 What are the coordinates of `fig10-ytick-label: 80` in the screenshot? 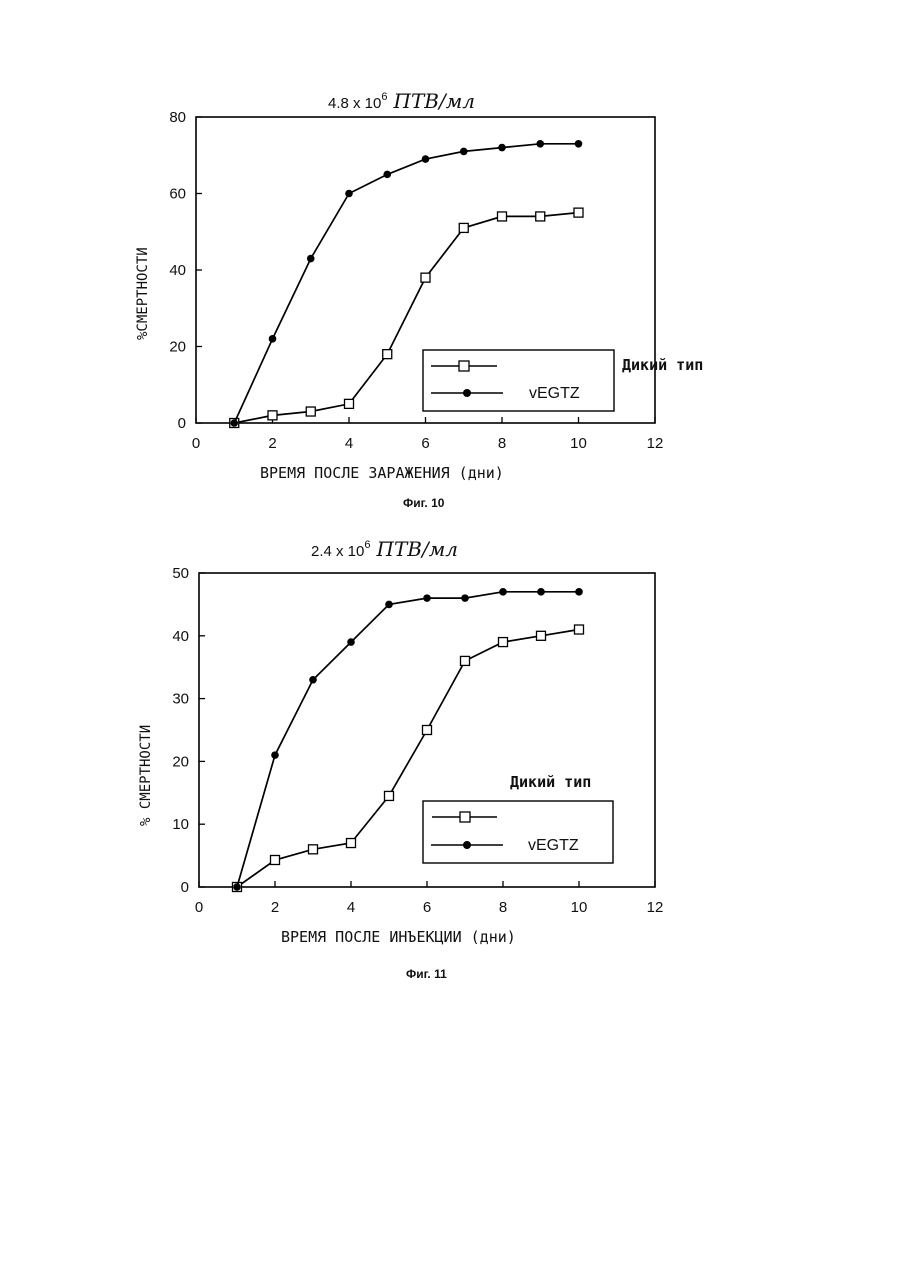 It's located at (177, 117).